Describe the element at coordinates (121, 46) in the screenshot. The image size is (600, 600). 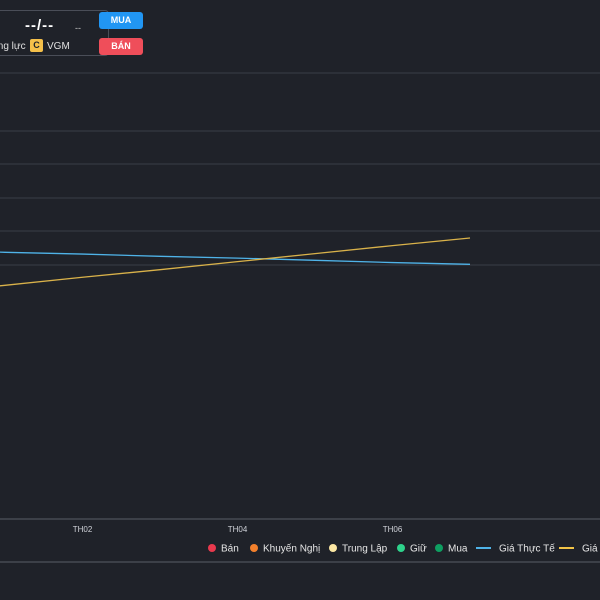
I see `sell-button: BÁN` at that location.